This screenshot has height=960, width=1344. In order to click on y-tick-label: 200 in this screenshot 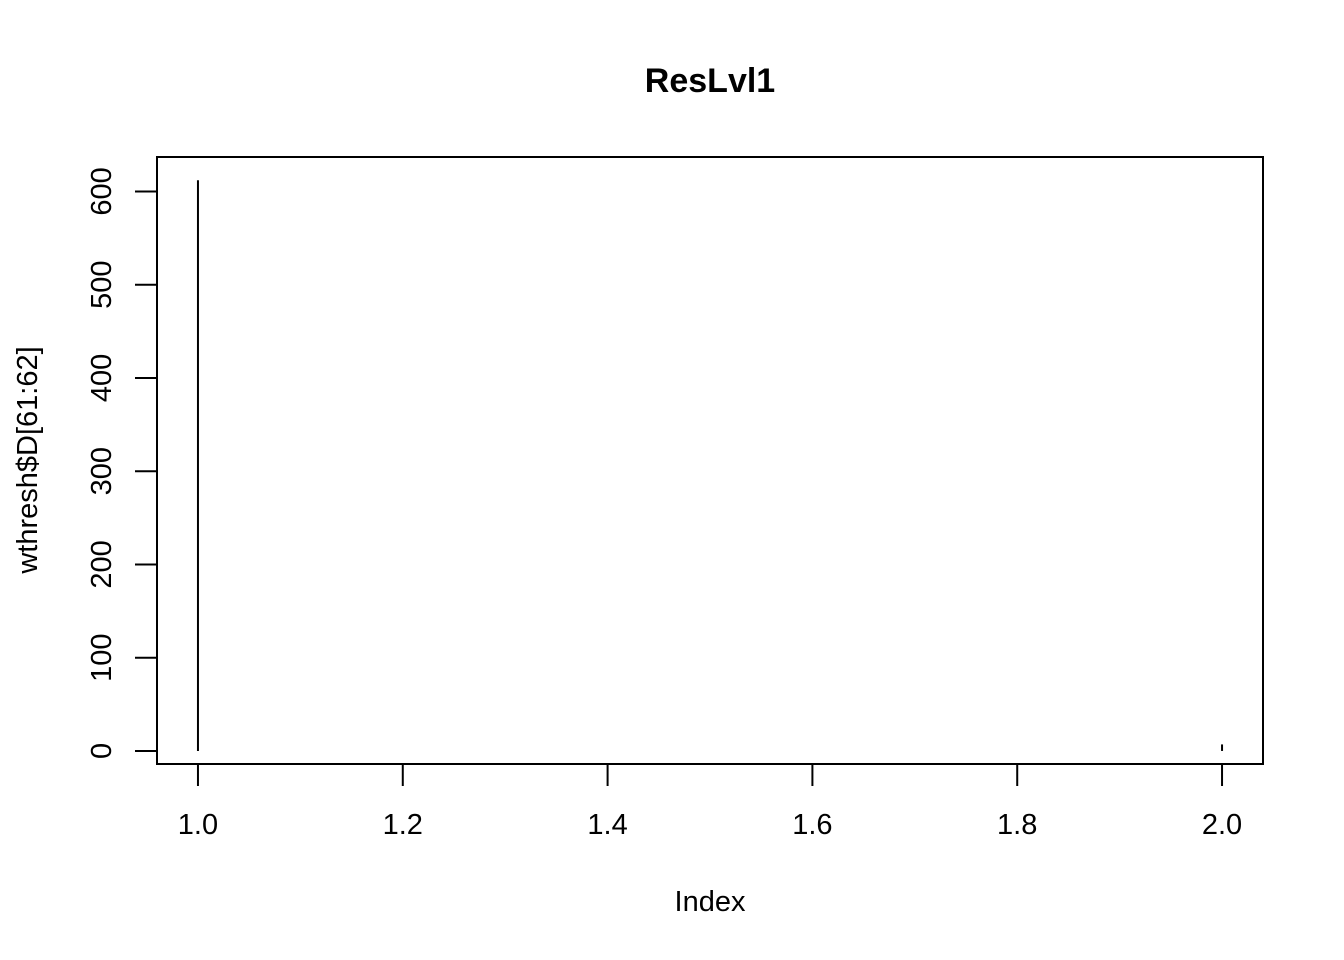, I will do `click(102, 564)`.